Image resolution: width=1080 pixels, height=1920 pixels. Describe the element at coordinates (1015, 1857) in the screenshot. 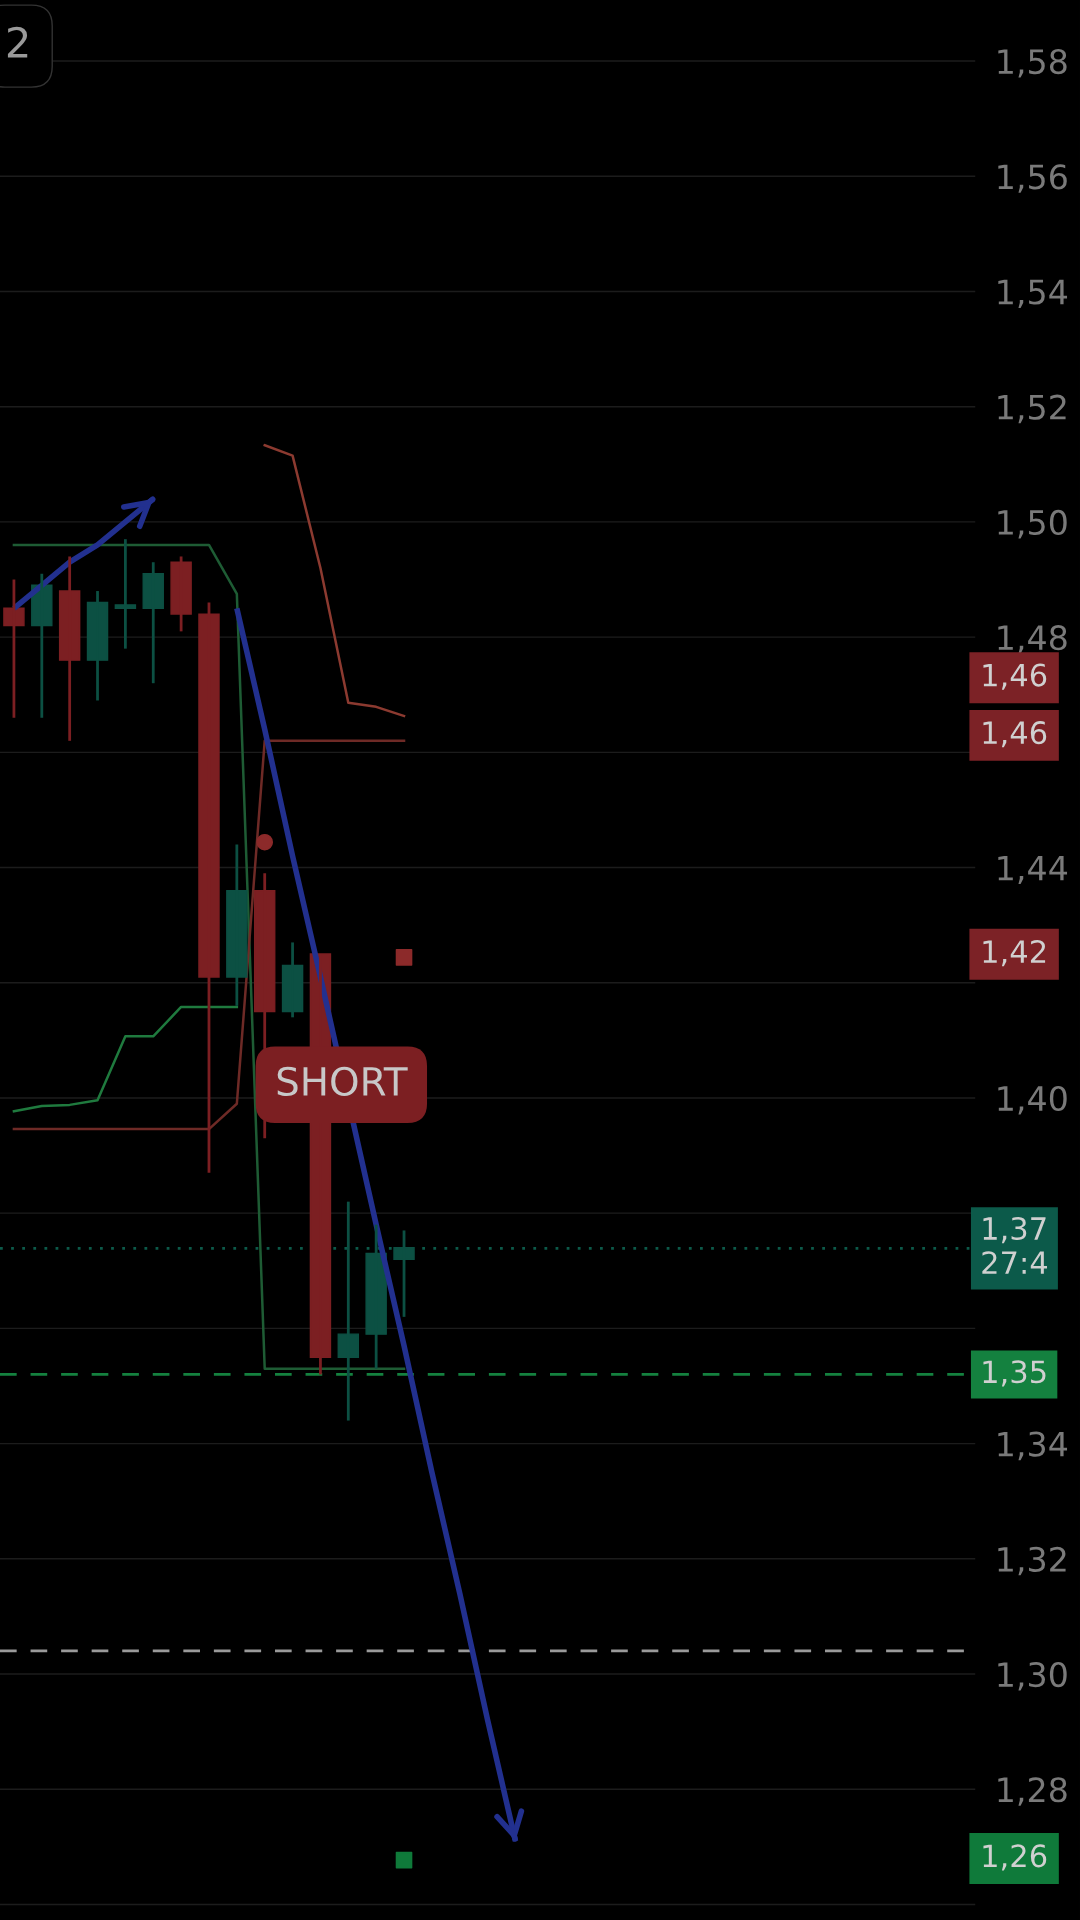

I see `text: 1,26` at that location.